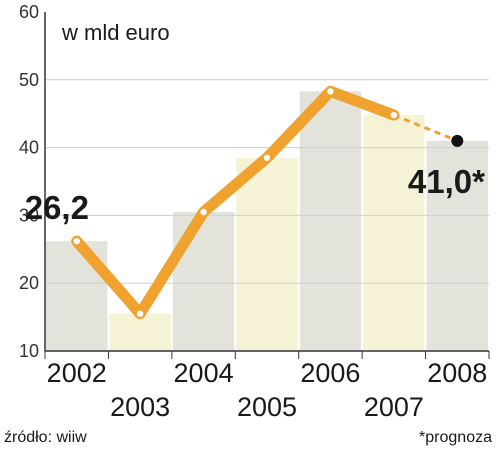  Describe the element at coordinates (29, 12) in the screenshot. I see `y-tick-60: 60` at that location.